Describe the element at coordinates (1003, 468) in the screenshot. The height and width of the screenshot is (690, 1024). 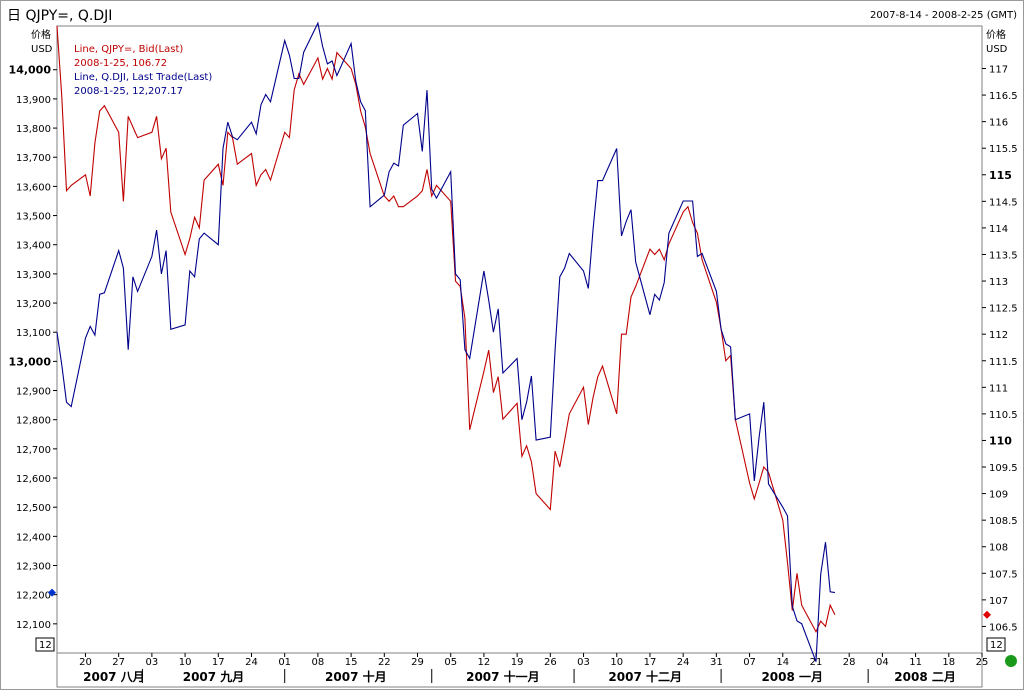
I see `right-tick-label: 109.5` at that location.